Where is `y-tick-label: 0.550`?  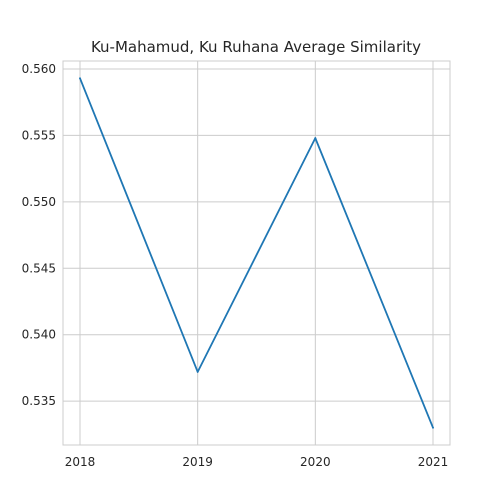
y-tick-label: 0.550 is located at coordinates (39, 202).